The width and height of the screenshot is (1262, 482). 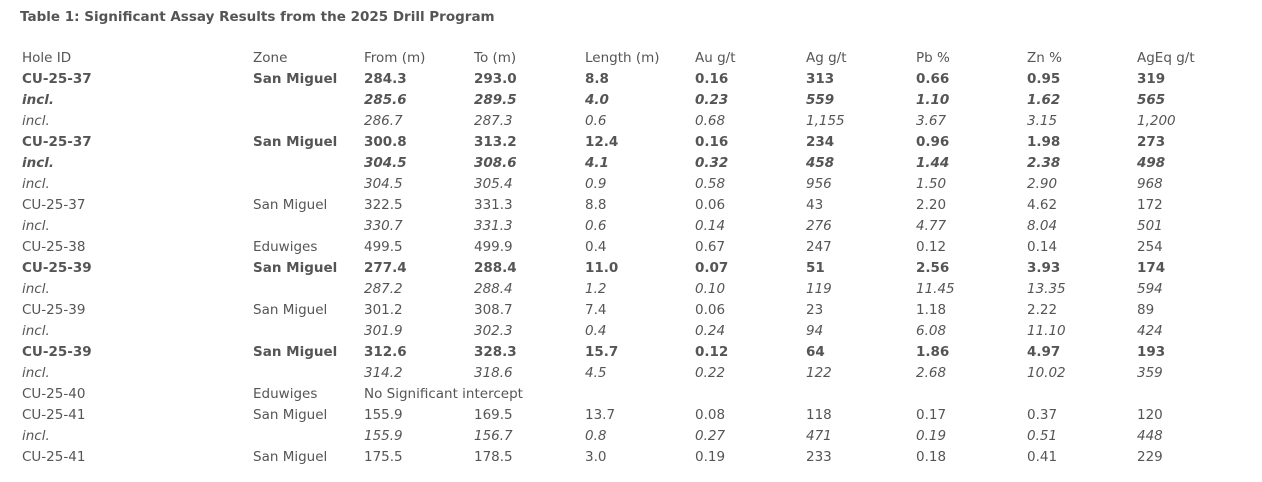 What do you see at coordinates (933, 163) in the screenshot?
I see `table-cell: 1.44` at bounding box center [933, 163].